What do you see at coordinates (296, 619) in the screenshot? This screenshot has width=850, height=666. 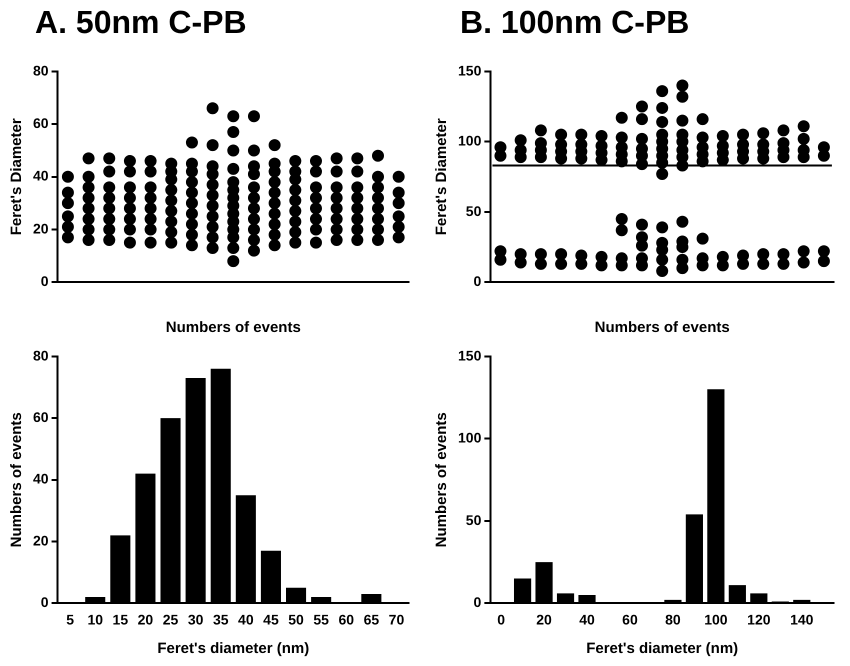 I see `x-tick-label: 50` at bounding box center [296, 619].